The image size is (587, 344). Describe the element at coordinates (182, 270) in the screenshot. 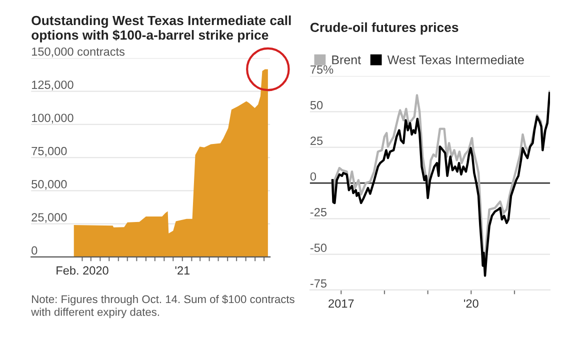

I see `x-tick-label: '21` at that location.